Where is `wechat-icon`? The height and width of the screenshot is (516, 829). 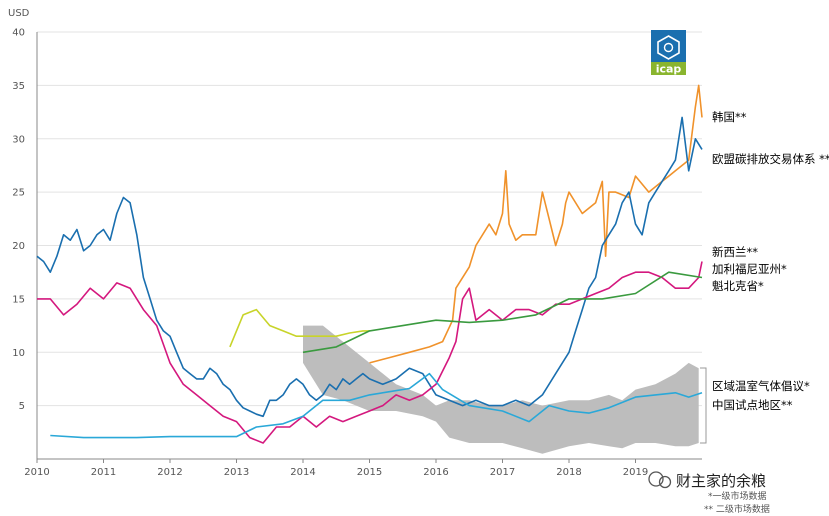
wechat-icon is located at coordinates (656, 479).